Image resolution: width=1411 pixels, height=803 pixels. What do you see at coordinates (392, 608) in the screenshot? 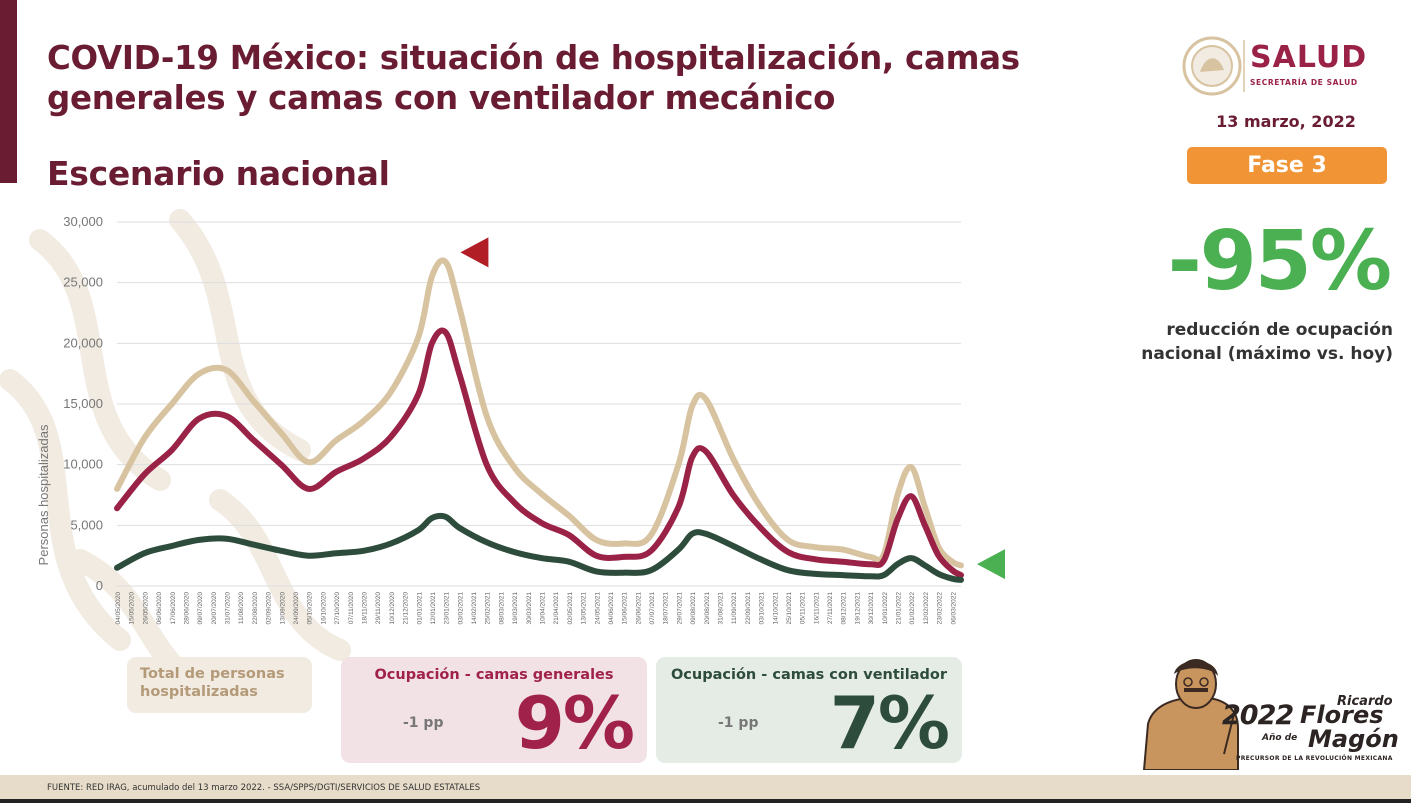
I see `x-tick-label: 10/12/2020` at bounding box center [392, 608].